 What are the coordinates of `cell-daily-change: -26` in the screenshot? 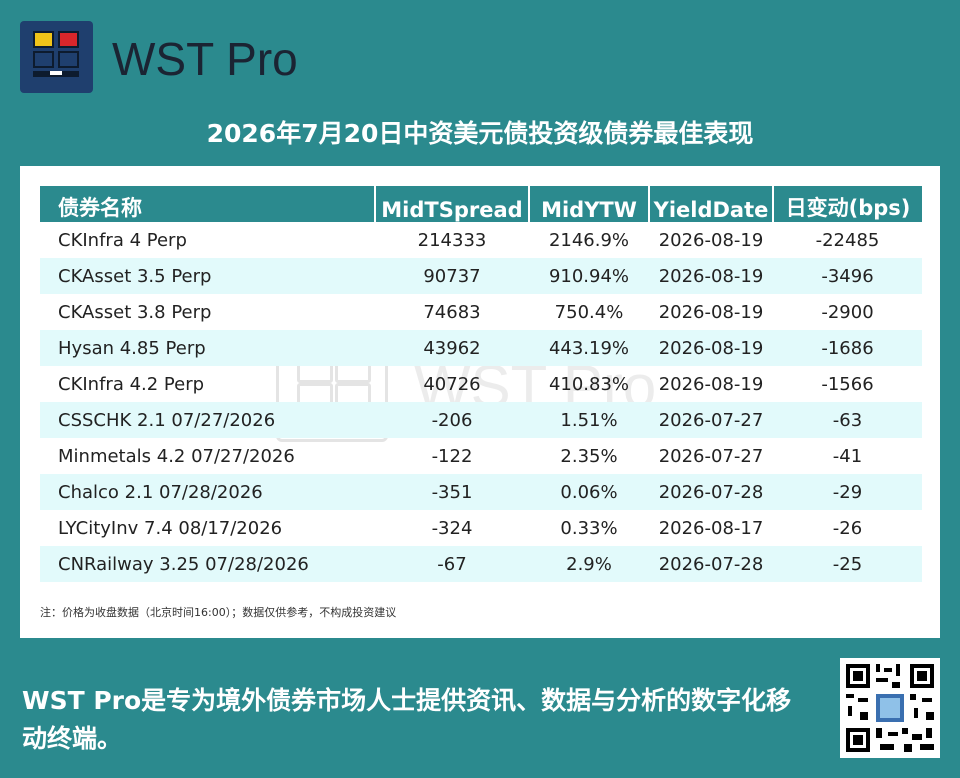 It's located at (847, 528).